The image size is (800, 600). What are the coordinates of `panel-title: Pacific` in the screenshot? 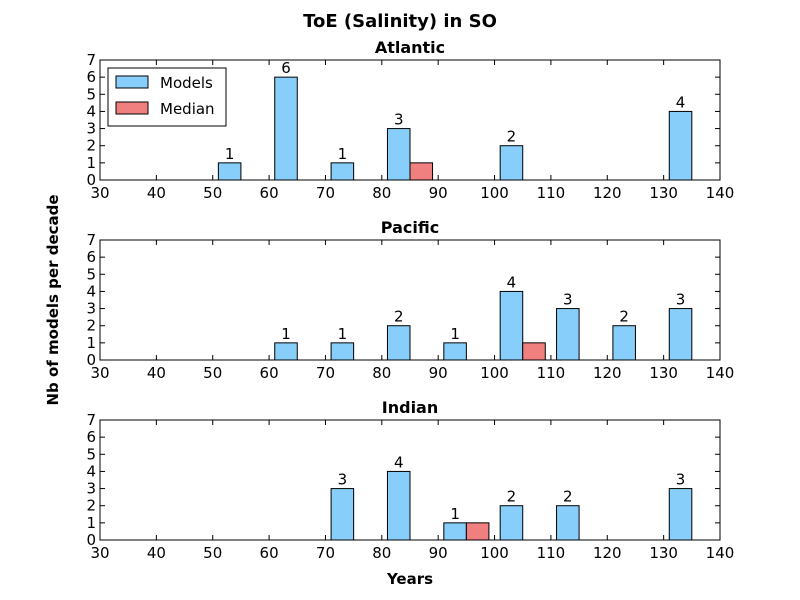 It's located at (410, 227).